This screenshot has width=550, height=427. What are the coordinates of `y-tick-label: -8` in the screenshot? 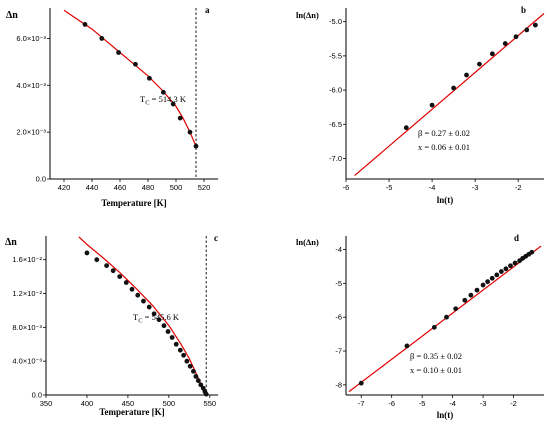 It's located at (338, 384).